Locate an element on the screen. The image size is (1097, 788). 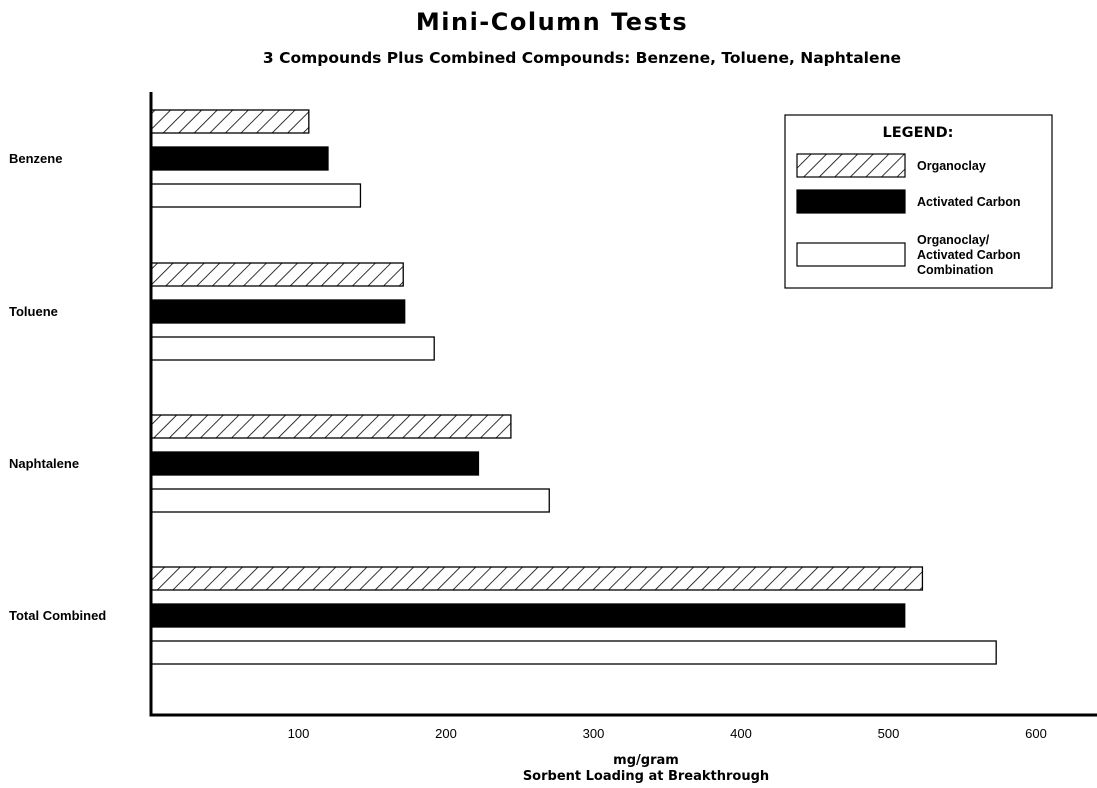
bar-total-combined-organoclay is located at coordinates (537, 578).